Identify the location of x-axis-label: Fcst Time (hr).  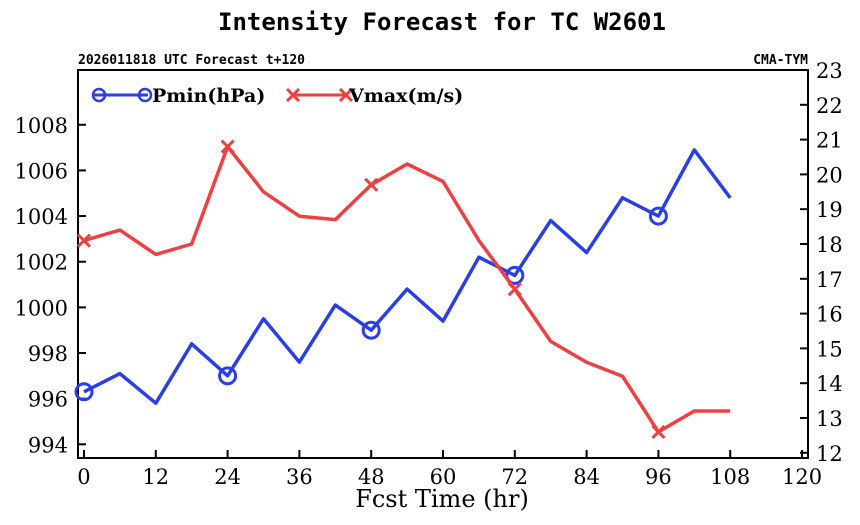
(442, 499).